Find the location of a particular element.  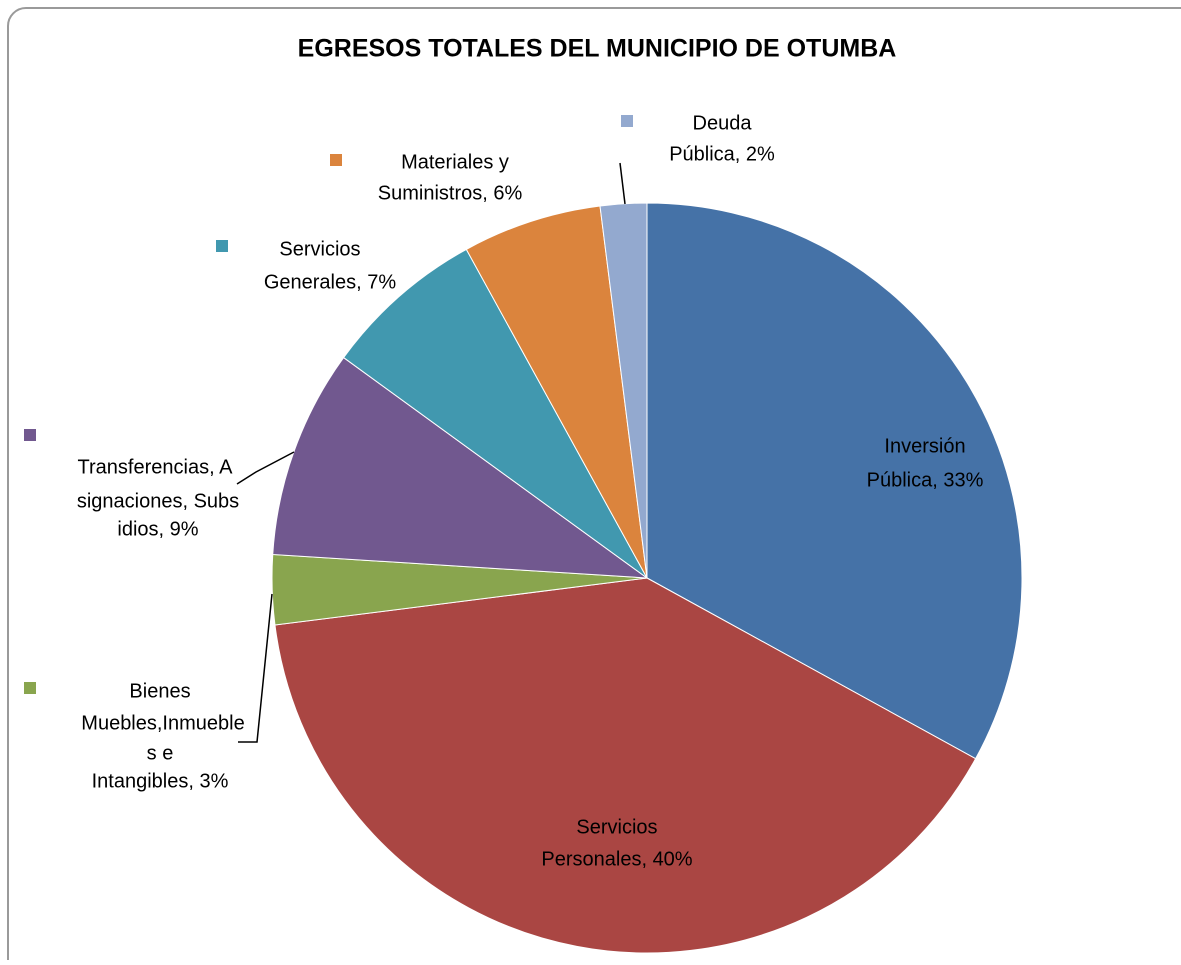

data-label: s e is located at coordinates (160, 753).